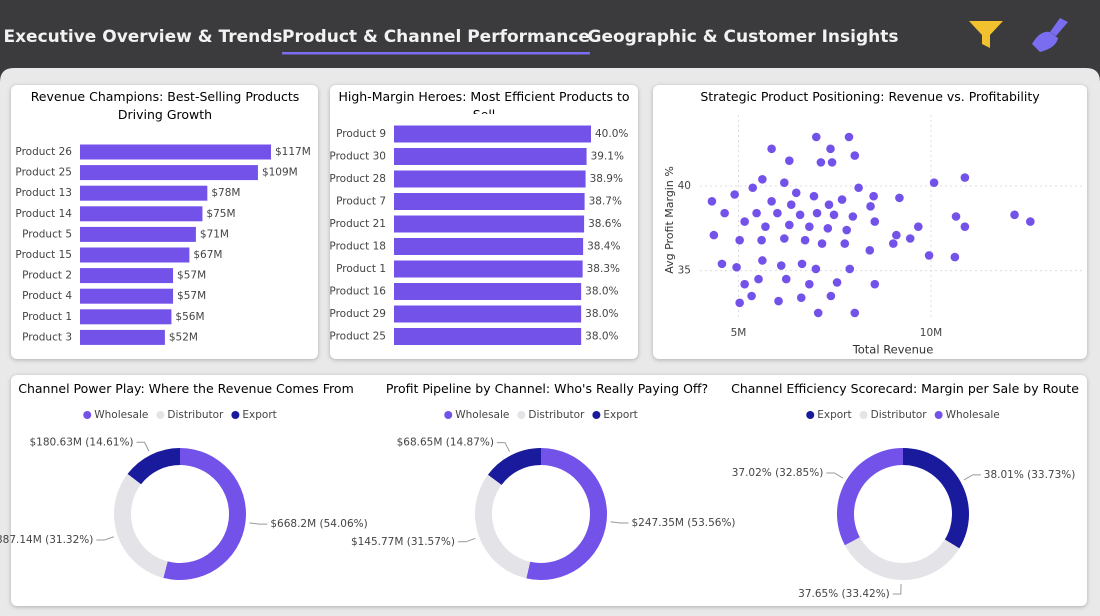 The height and width of the screenshot is (616, 1100). Describe the element at coordinates (225, 193) in the screenshot. I see `value-label: $78M` at that location.